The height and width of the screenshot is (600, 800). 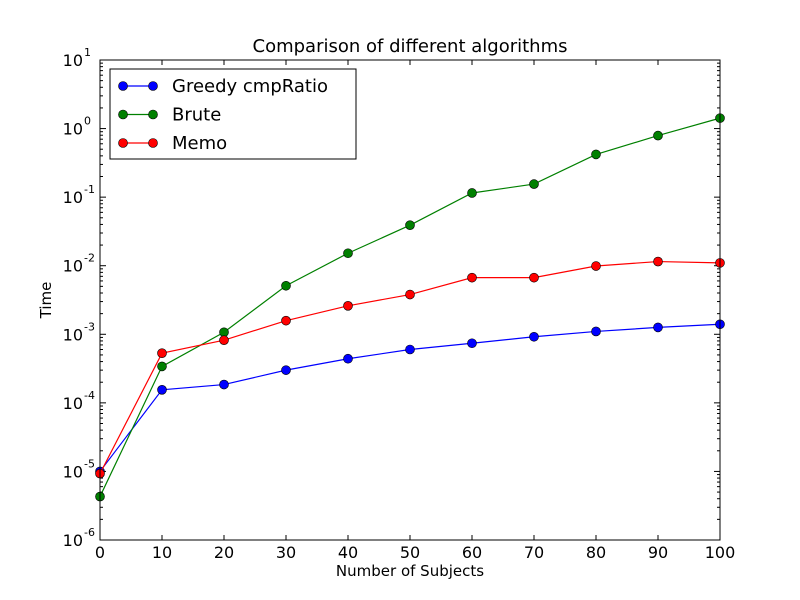 I want to click on x-tick-label: 50, so click(x=410, y=552).